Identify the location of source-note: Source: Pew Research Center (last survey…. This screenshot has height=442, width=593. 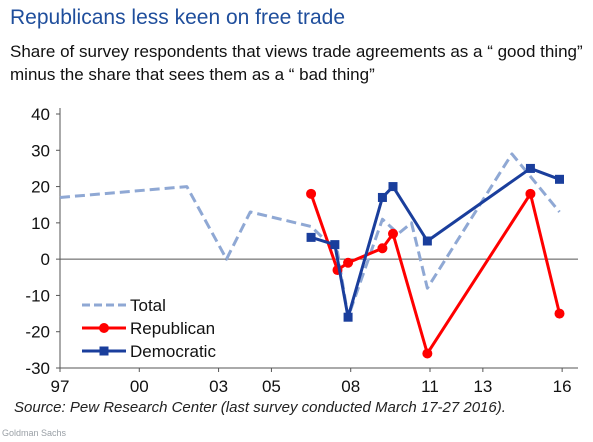
(260, 407).